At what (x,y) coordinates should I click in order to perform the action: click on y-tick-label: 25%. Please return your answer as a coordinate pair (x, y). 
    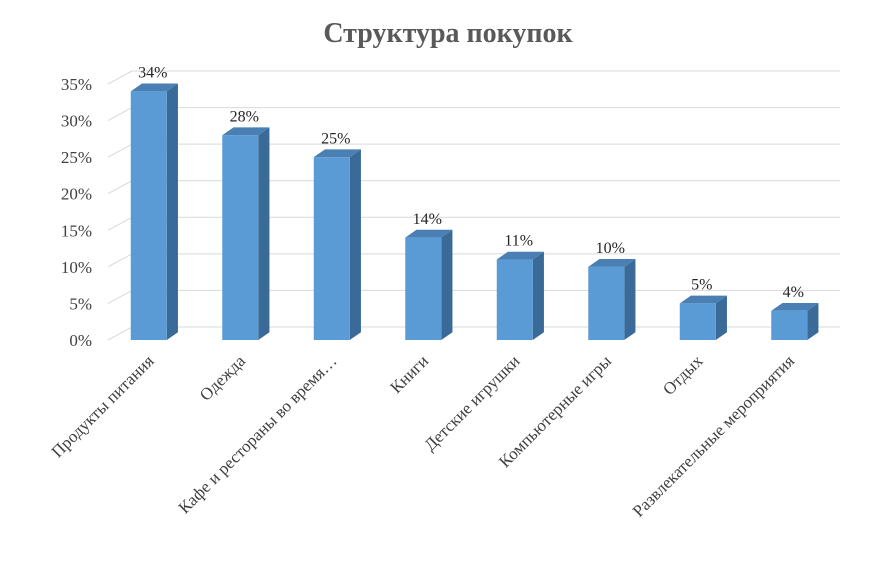
    Looking at the image, I should click on (76, 157).